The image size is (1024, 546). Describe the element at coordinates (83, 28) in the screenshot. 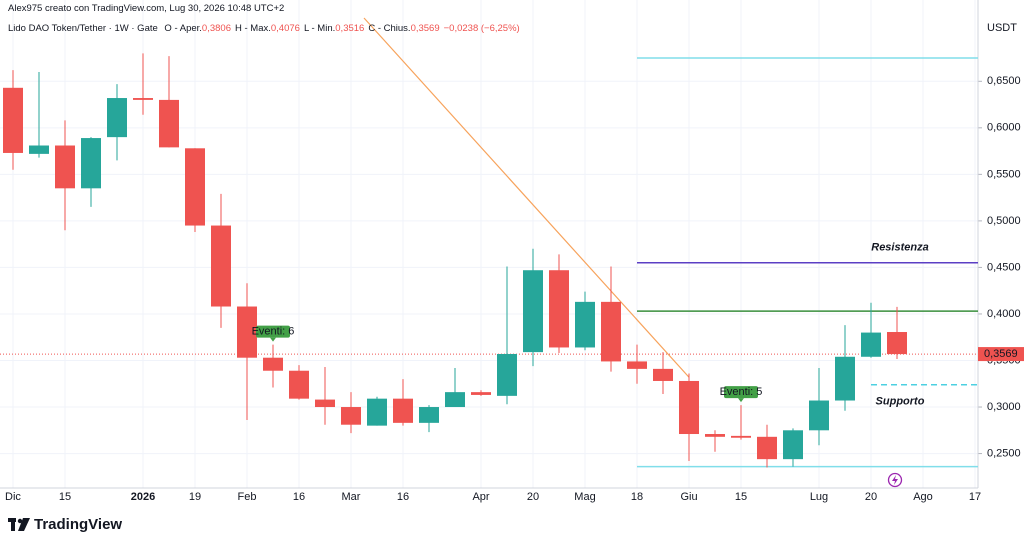

I see `symbol: Lido DAO Token/Tether · 1W · Gate` at that location.